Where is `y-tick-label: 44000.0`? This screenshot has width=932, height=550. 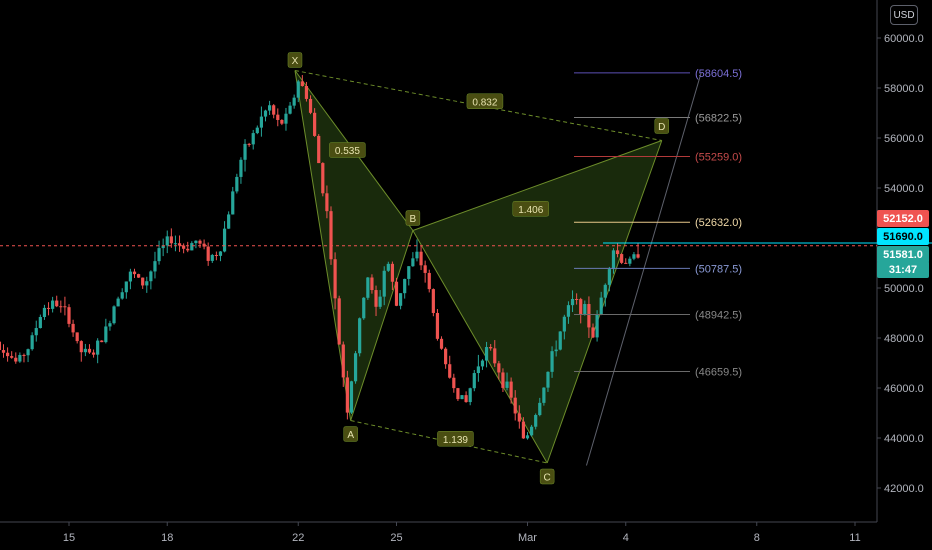
y-tick-label: 44000.0 is located at coordinates (904, 439).